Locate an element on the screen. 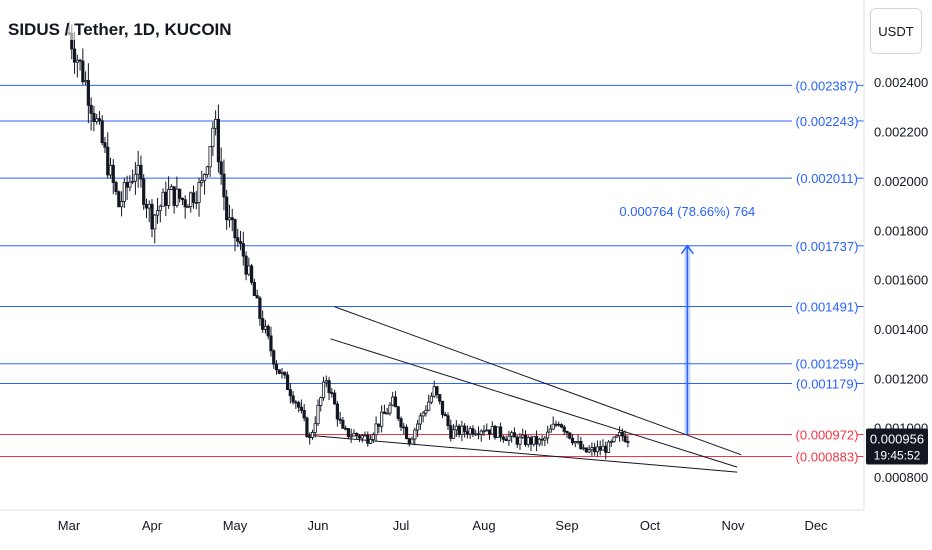 The height and width of the screenshot is (550, 932). level-label: (0.002243) is located at coordinates (827, 121).